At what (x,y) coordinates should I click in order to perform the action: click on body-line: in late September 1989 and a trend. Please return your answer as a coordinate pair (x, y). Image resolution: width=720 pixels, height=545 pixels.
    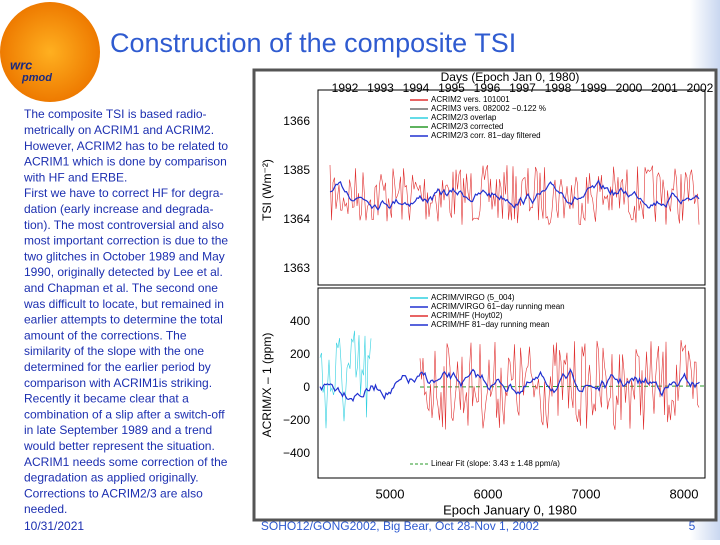
    Looking at the image, I should click on (118, 430).